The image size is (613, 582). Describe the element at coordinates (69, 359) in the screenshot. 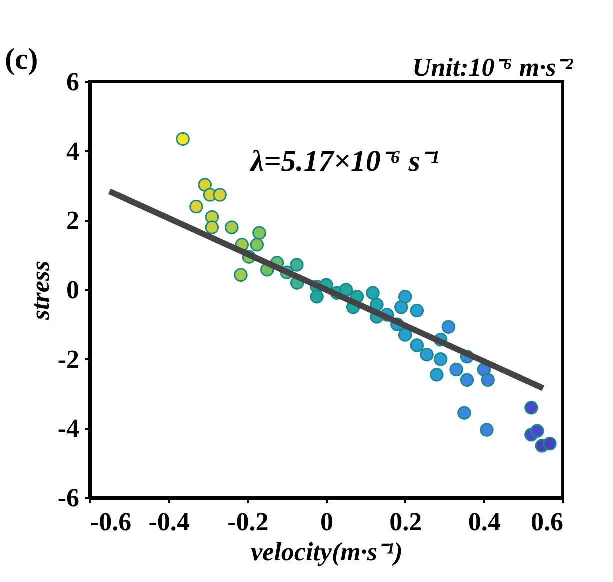

I see `y-tick-label: -2` at that location.